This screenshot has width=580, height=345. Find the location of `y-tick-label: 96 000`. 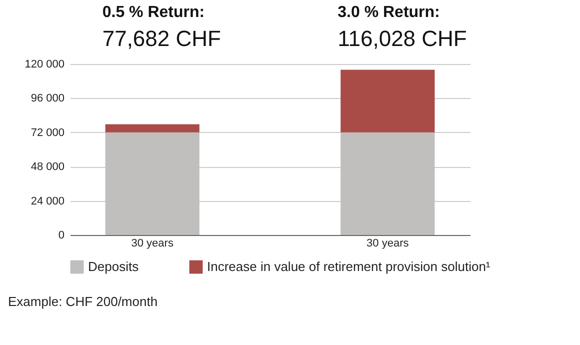

y-tick-label: 96 000 is located at coordinates (47, 98).